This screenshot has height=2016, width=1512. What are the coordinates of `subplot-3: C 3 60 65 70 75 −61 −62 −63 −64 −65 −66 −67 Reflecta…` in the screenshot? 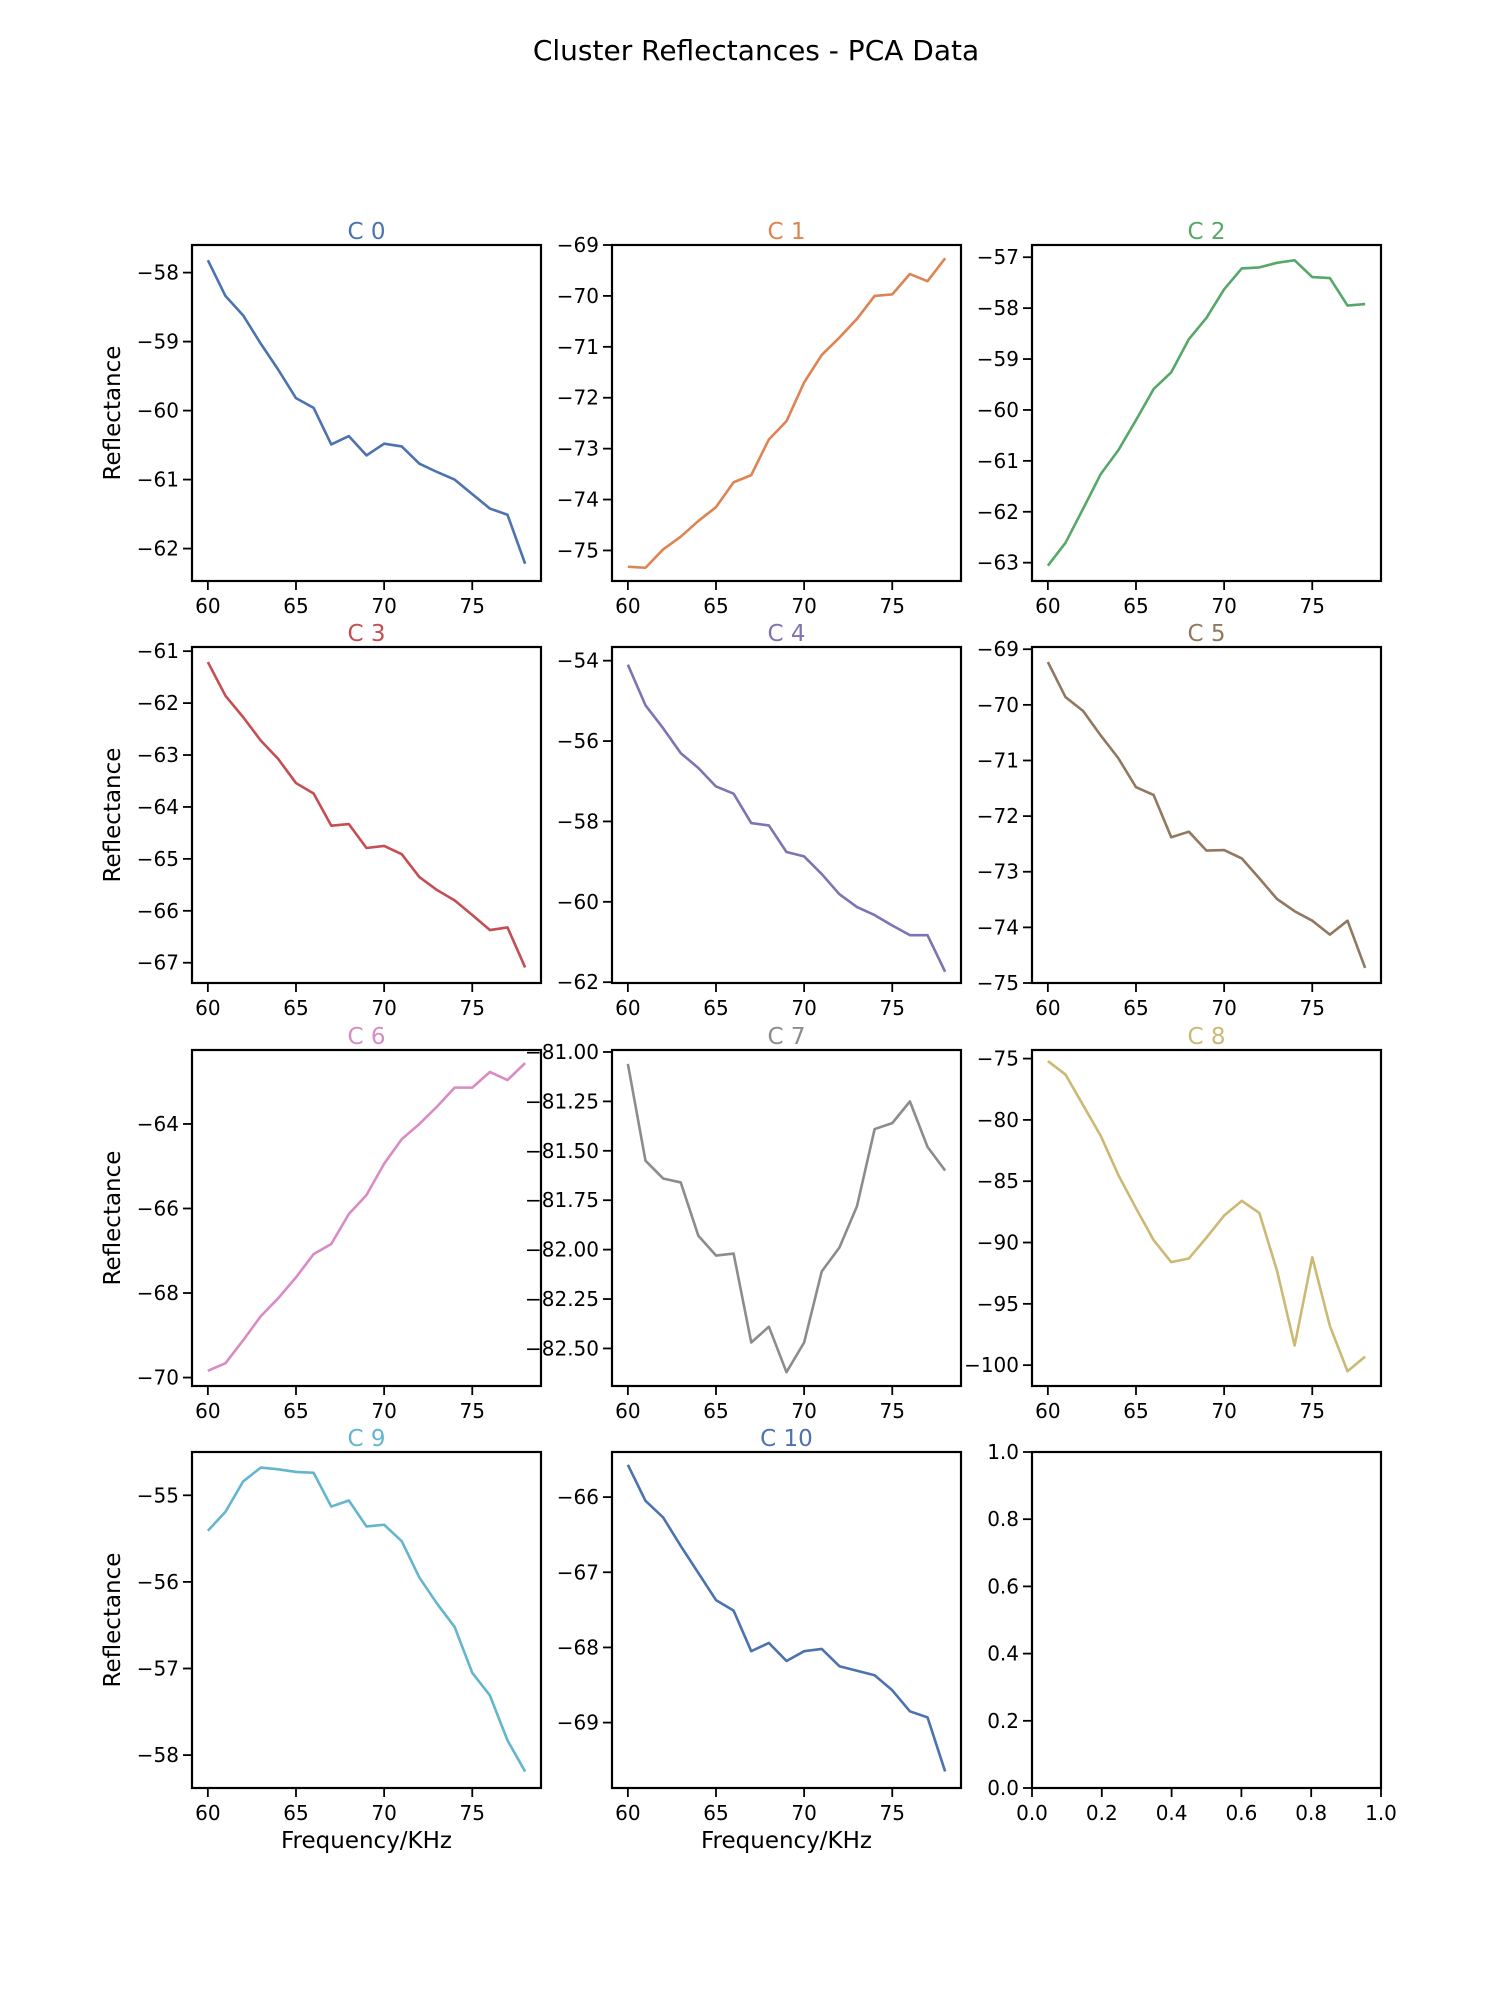 It's located at (321, 820).